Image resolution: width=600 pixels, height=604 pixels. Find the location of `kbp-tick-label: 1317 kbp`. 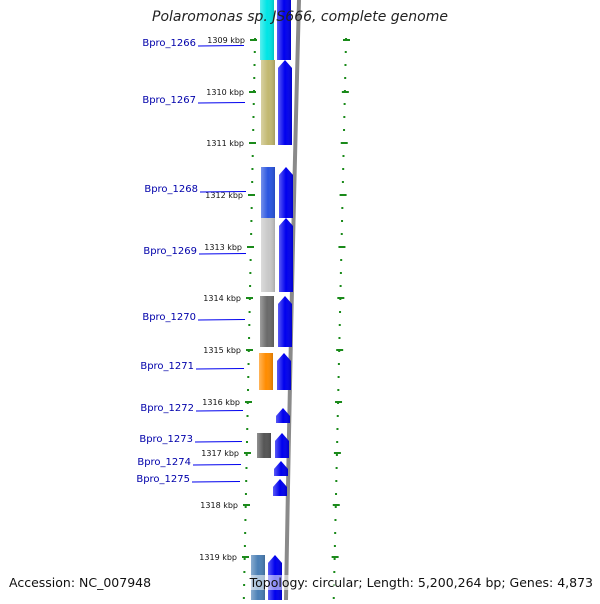

kbp-tick-label: 1317 kbp is located at coordinates (220, 453).